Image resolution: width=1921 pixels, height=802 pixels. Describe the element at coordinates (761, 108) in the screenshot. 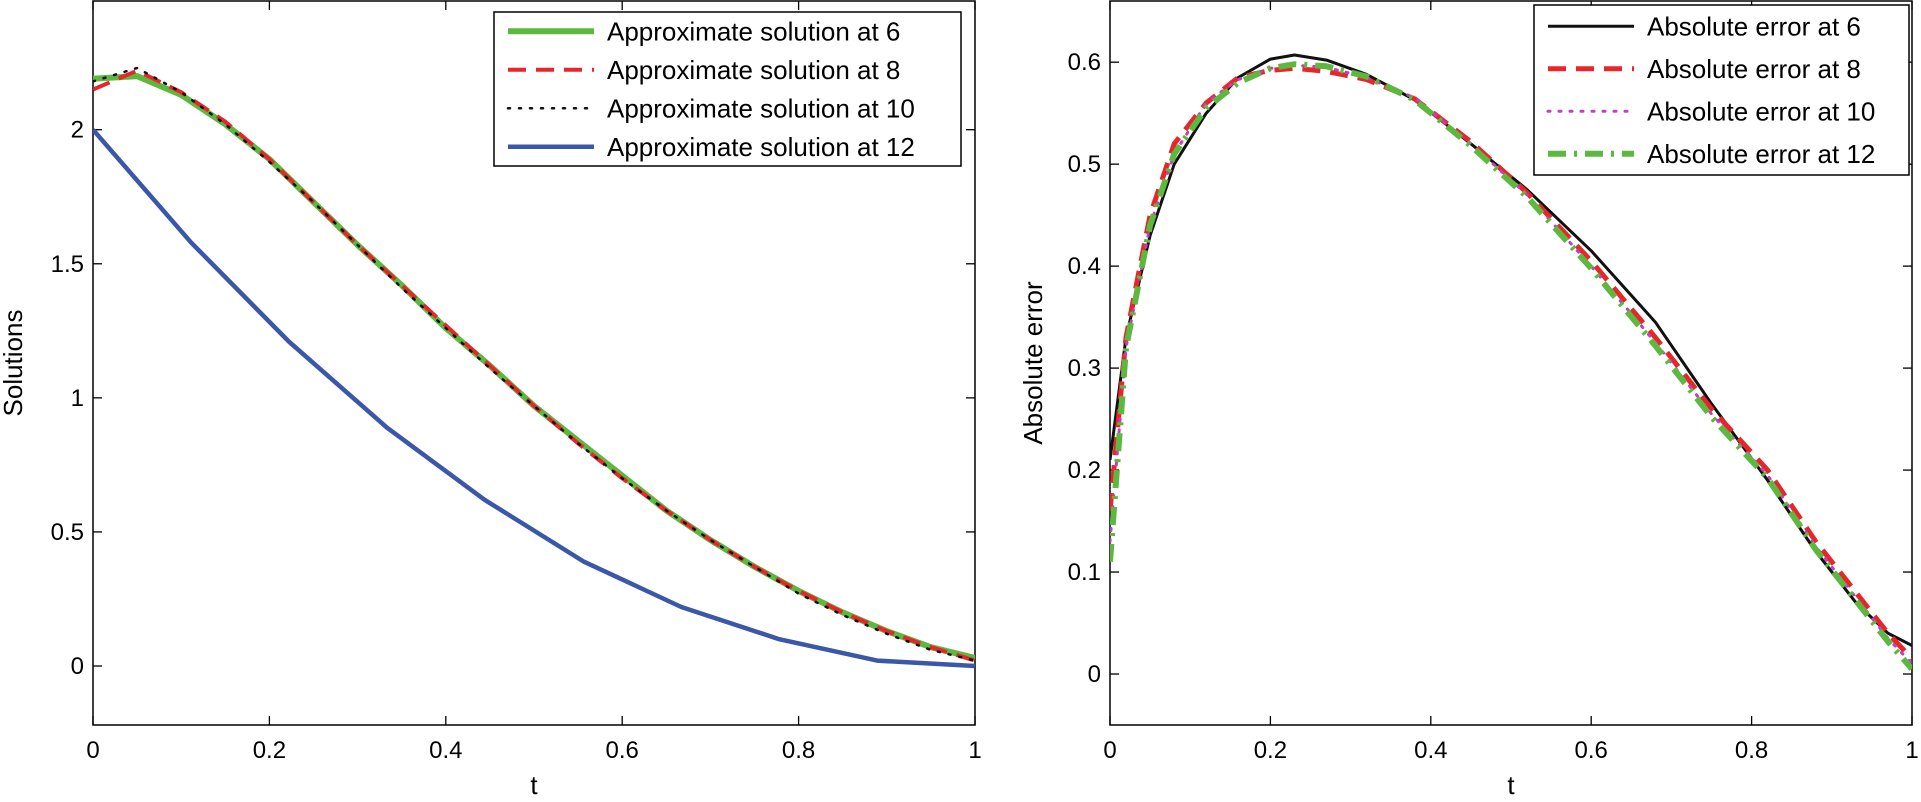

I see `legend-label-3: Approximate solution at 10` at that location.